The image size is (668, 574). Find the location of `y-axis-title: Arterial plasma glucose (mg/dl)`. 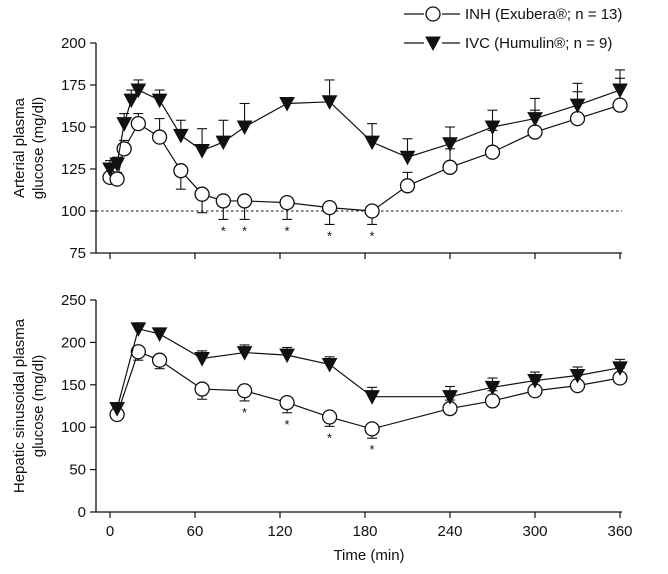

y-axis-title: Arterial plasma glucose (mg/dl) is located at coordinates (29, 148).